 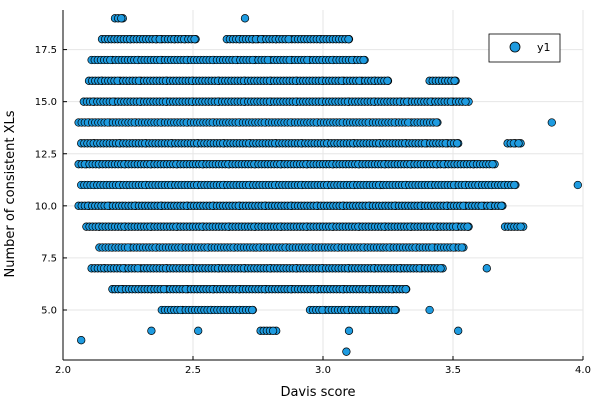 What do you see at coordinates (317, 392) in the screenshot?
I see `x-axis-label: Davis score` at bounding box center [317, 392].